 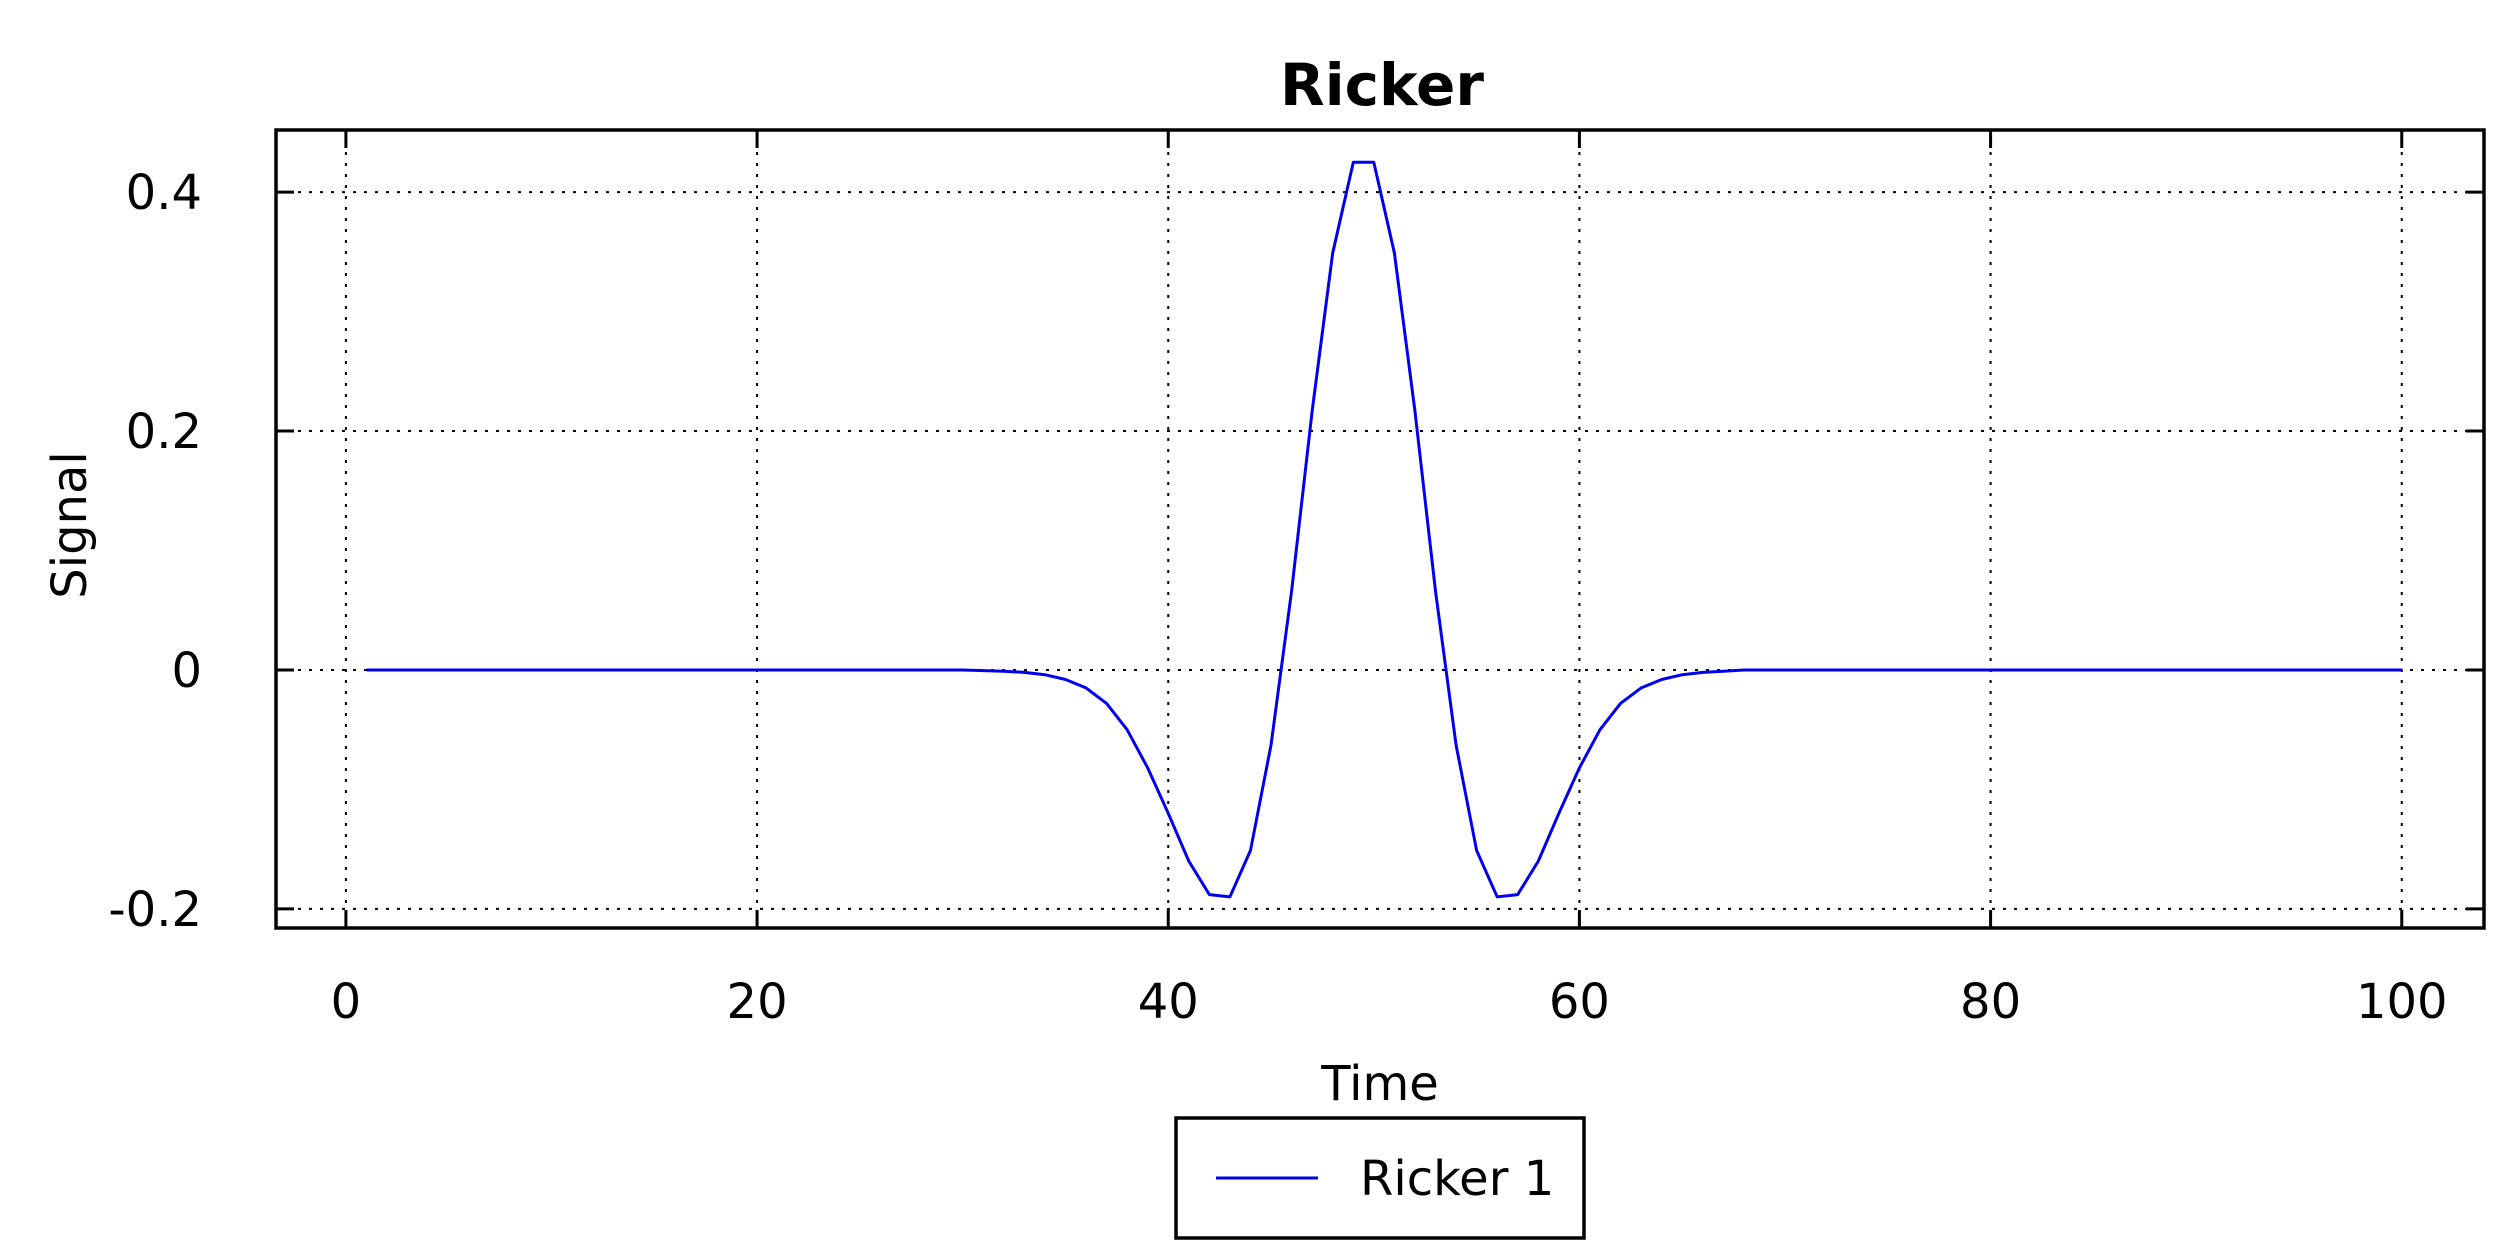 What do you see at coordinates (1990, 1002) in the screenshot?
I see `x-tick-label: 80` at bounding box center [1990, 1002].